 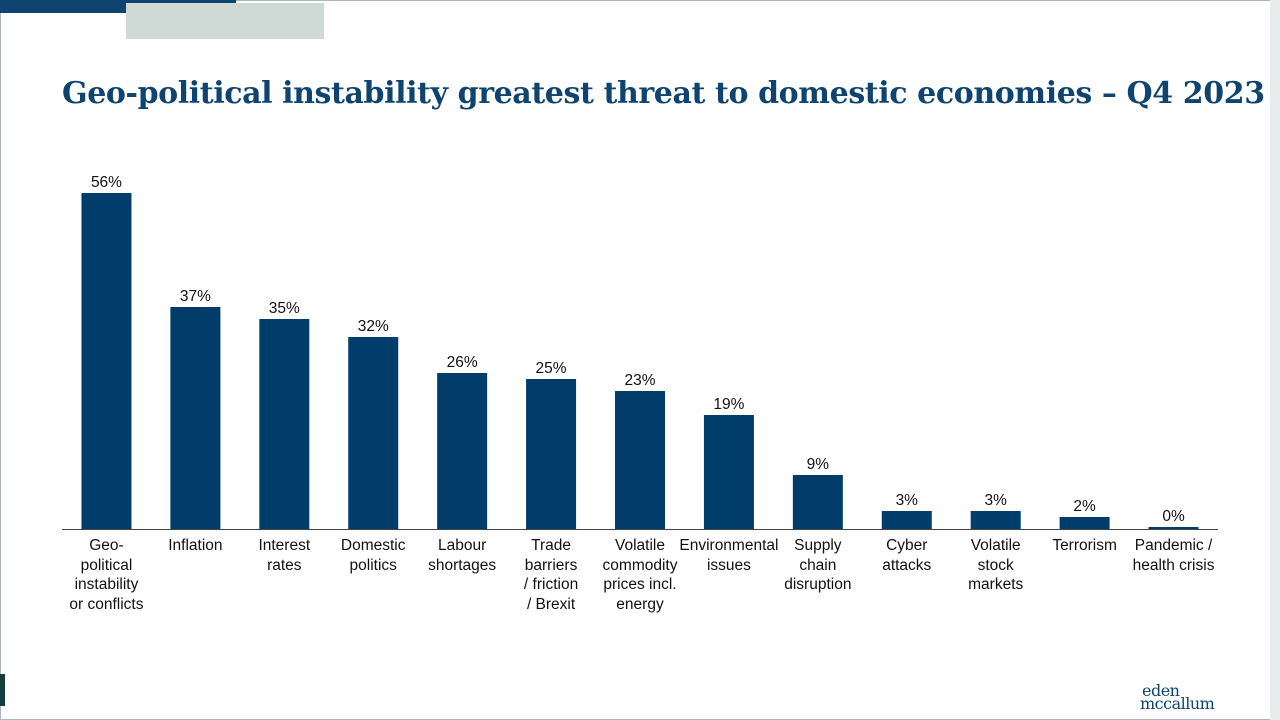 What do you see at coordinates (284, 308) in the screenshot?
I see `data-label-2: 35%` at bounding box center [284, 308].